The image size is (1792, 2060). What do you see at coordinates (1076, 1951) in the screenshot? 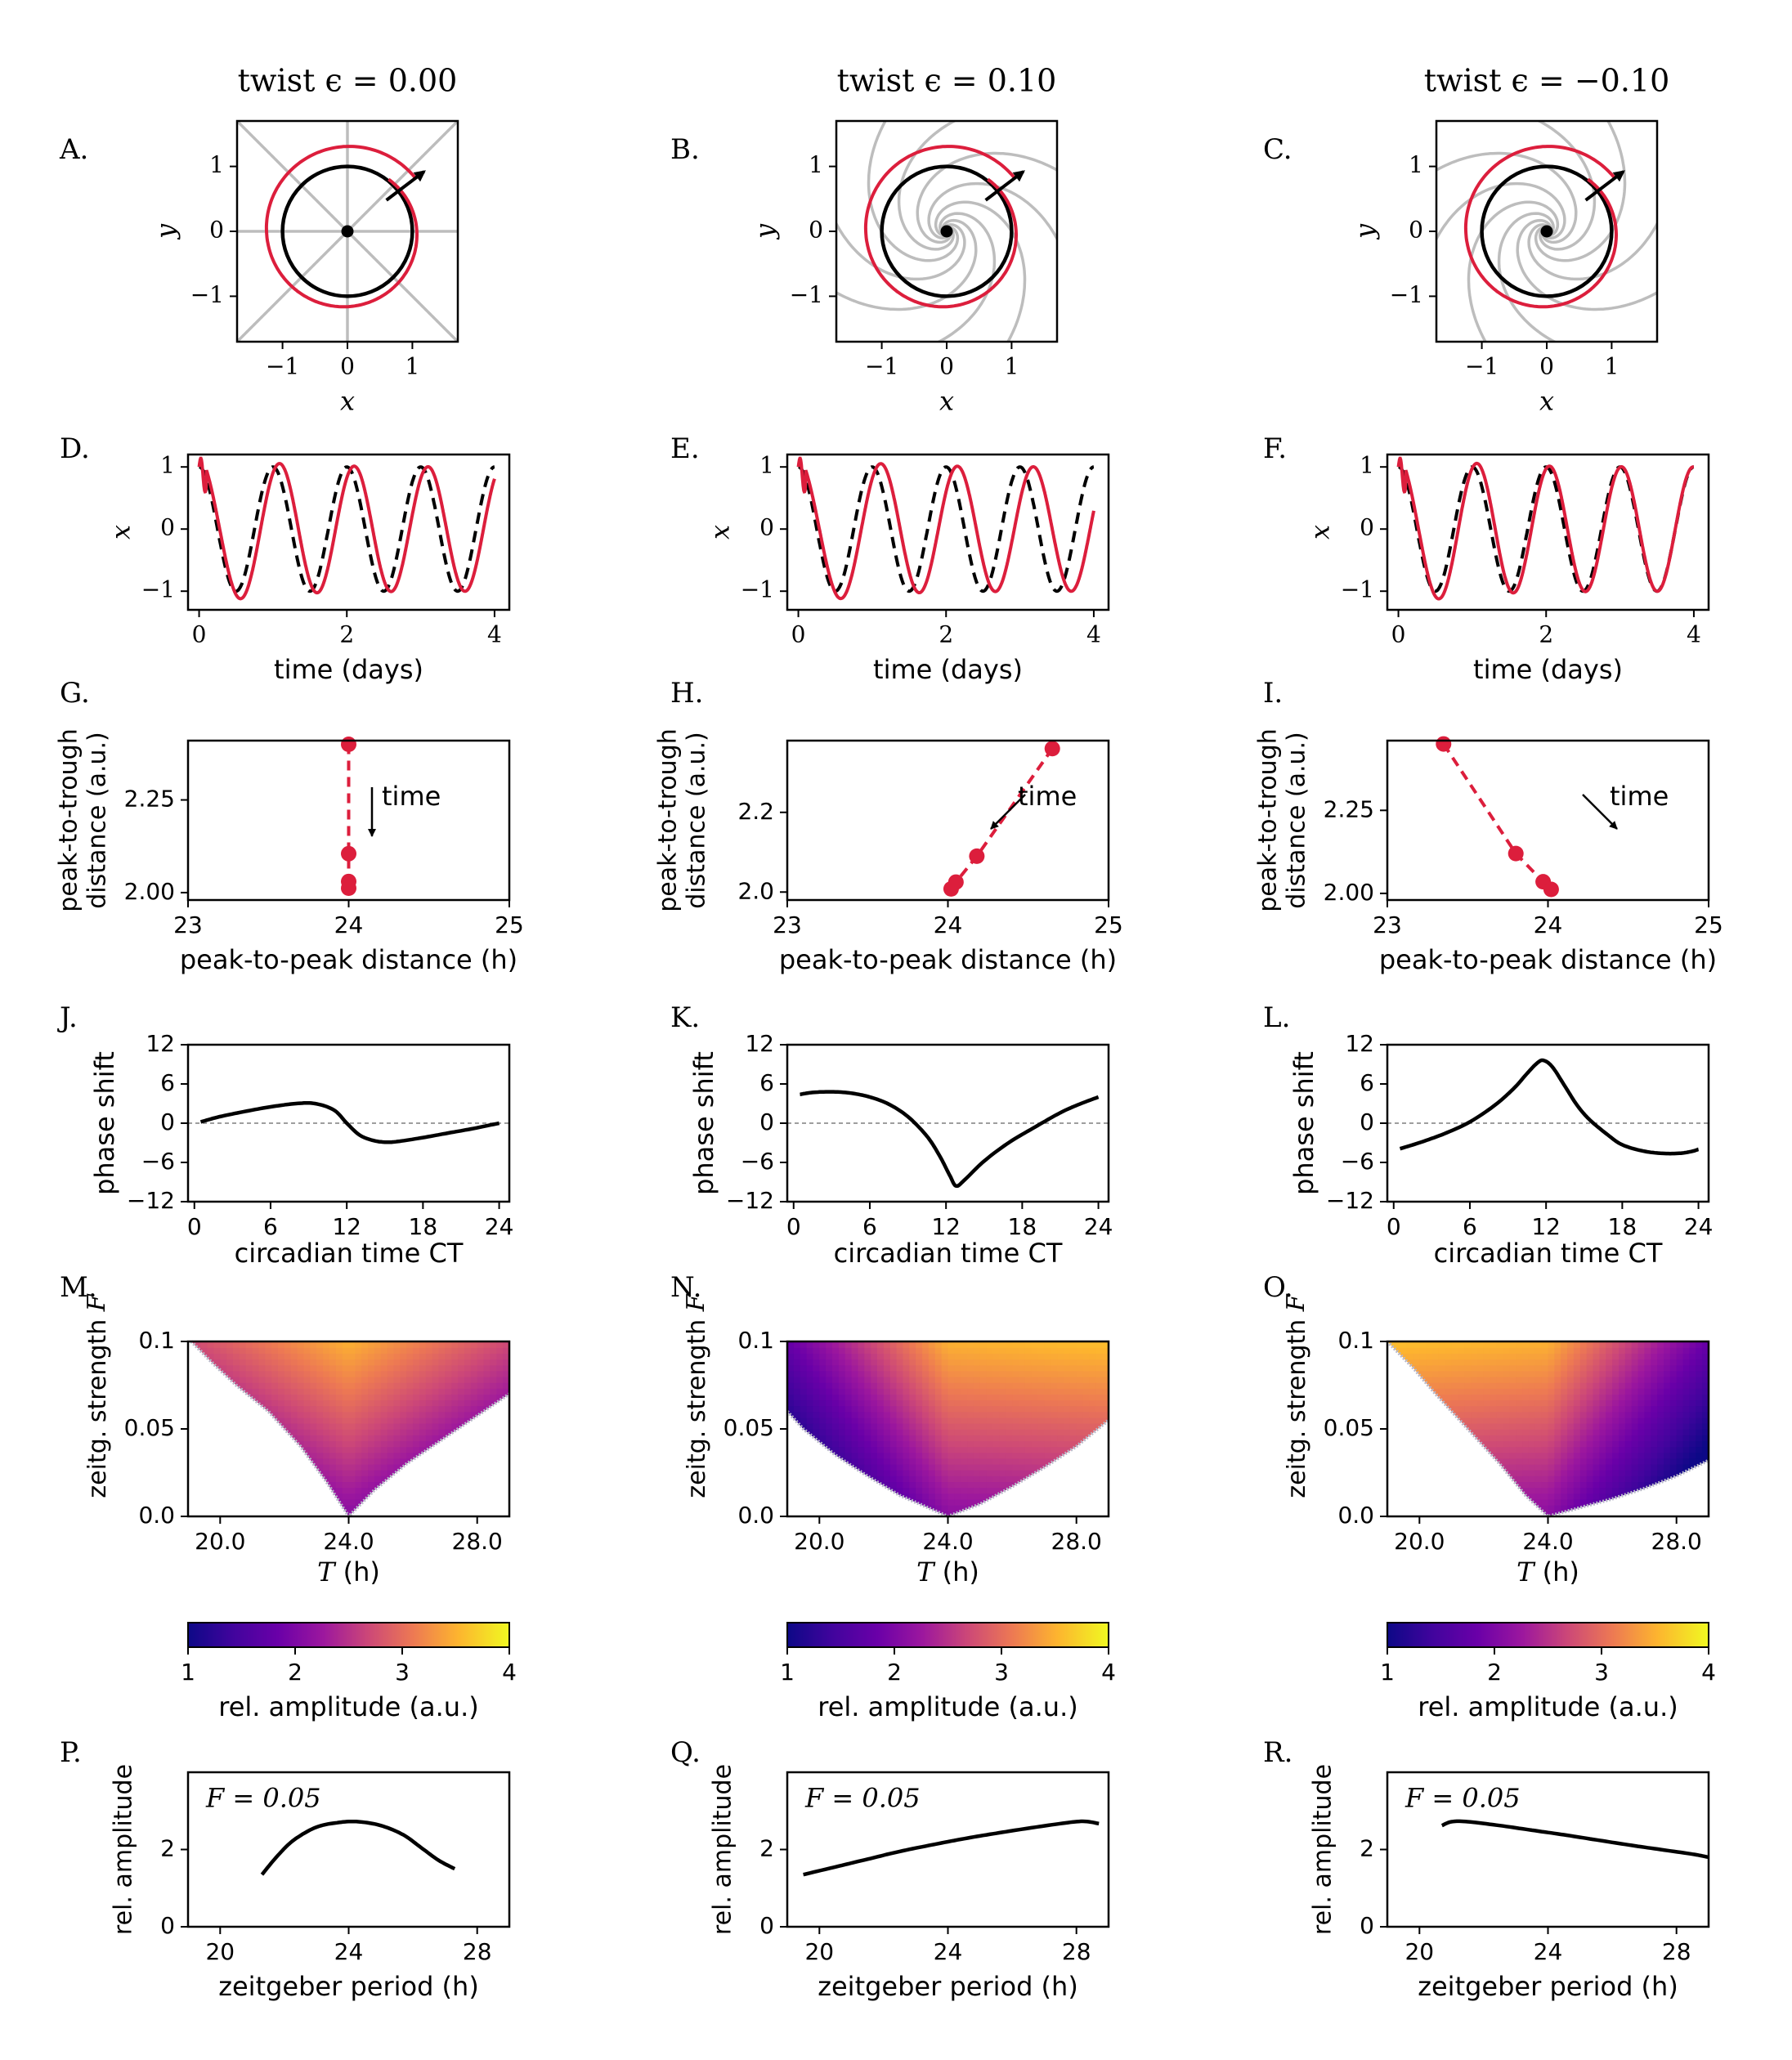
I see `x-tick-label: 28` at bounding box center [1076, 1951].